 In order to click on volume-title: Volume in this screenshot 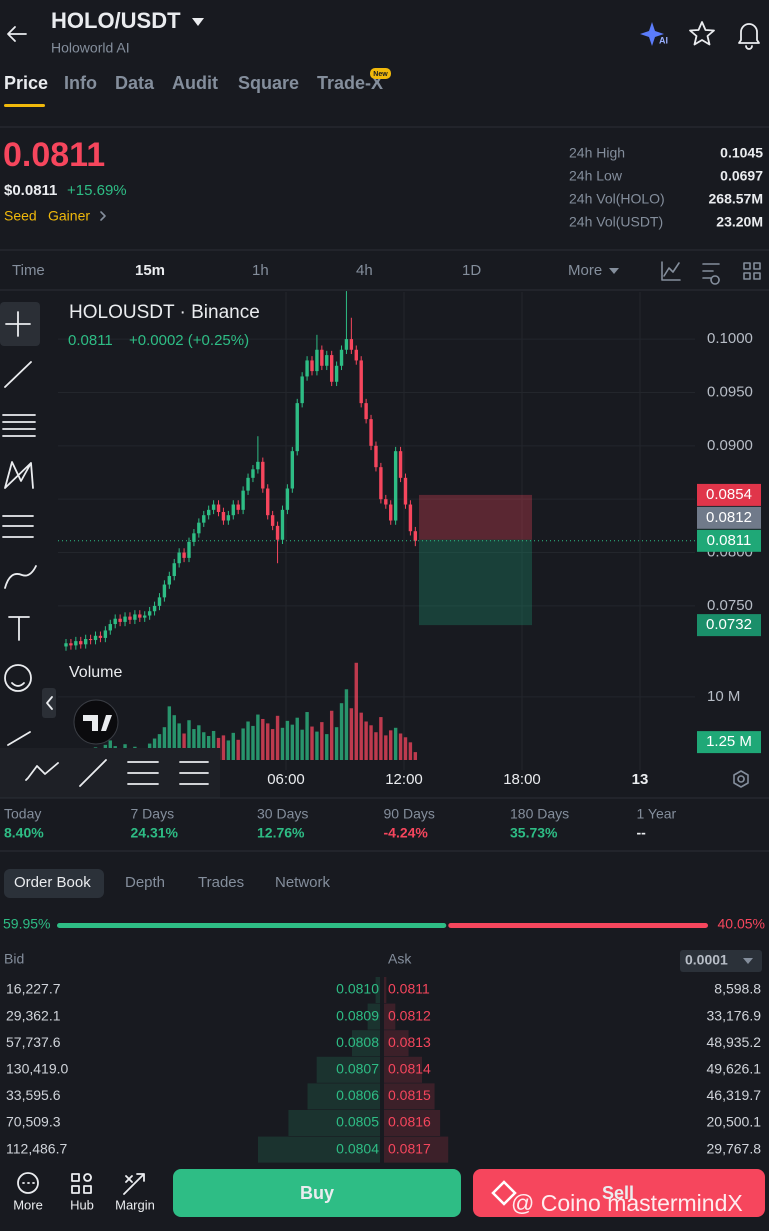, I will do `click(95, 672)`.